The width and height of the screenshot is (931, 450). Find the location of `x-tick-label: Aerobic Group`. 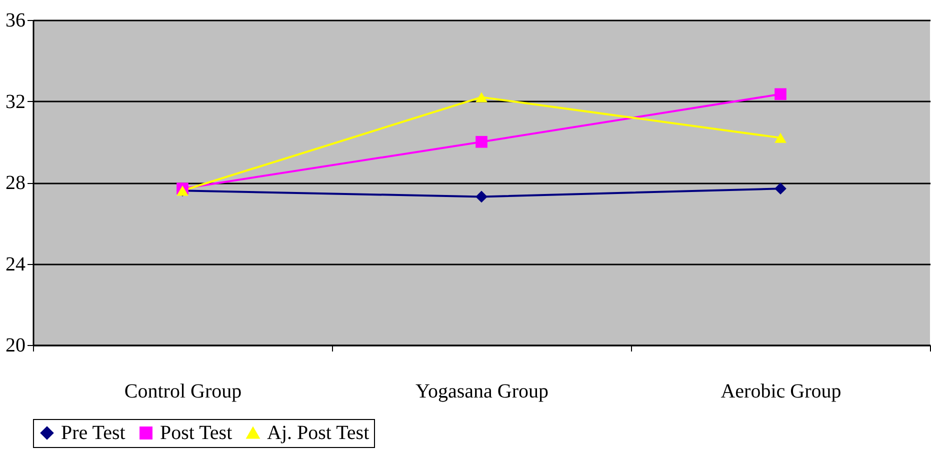

x-tick-label: Aerobic Group is located at coordinates (781, 391).